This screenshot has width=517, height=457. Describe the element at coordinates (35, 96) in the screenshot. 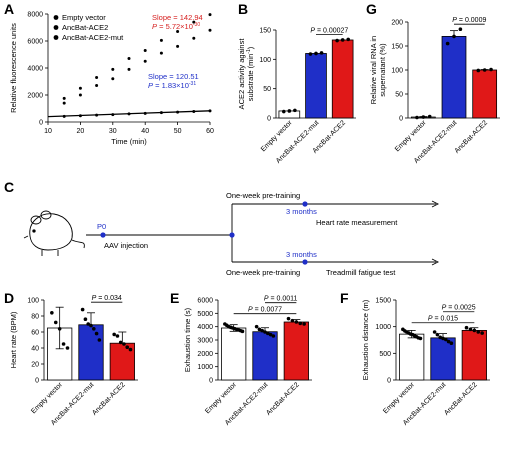

I see `y-tick-label: 2000` at that location.